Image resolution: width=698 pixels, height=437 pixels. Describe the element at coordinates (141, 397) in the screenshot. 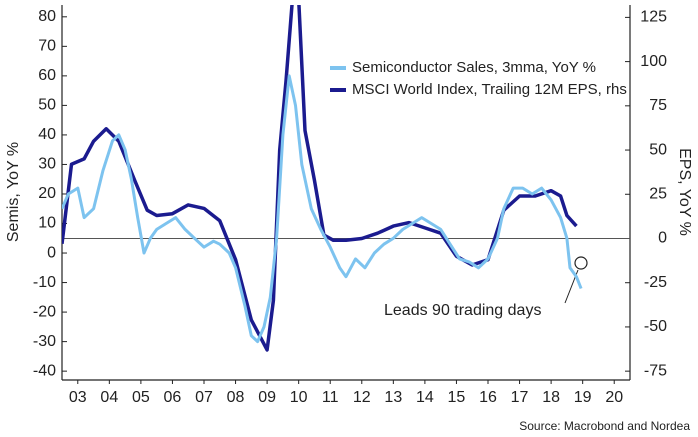

I see `x-tick-label: 05` at that location.